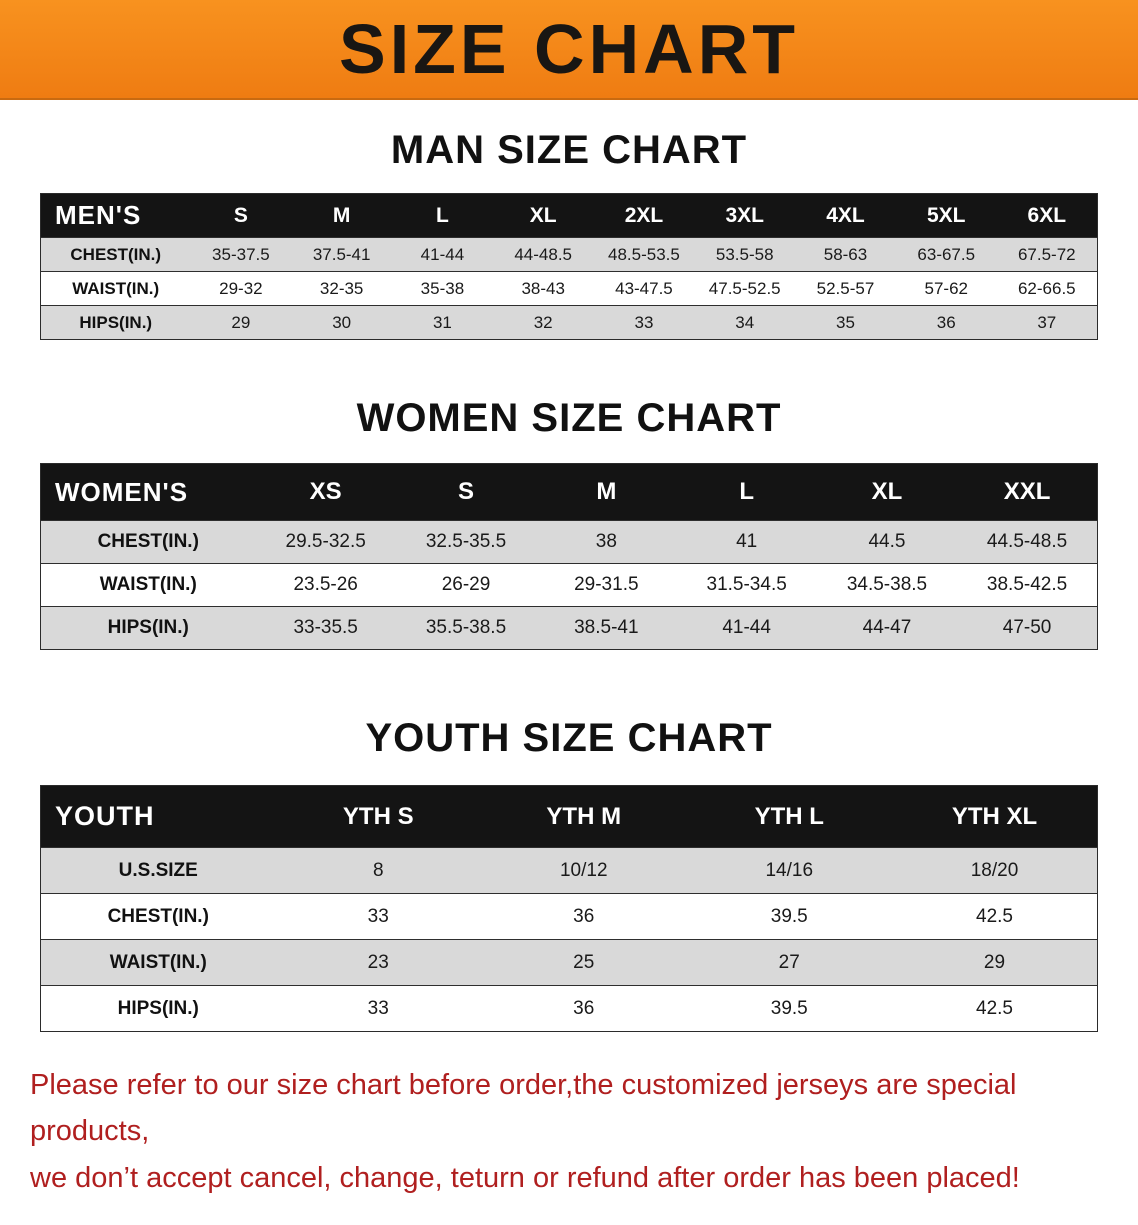 Image resolution: width=1138 pixels, height=1225 pixels. I want to click on table-cell: 23.5-26, so click(325, 584).